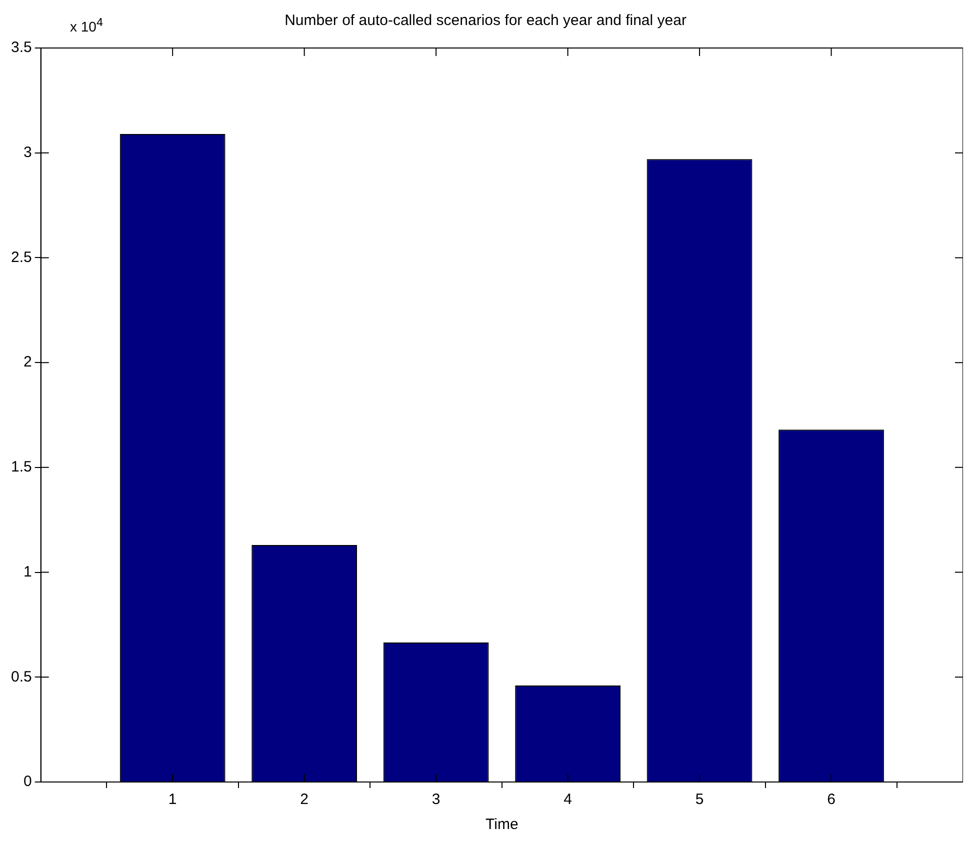 This screenshot has width=976, height=853. I want to click on x-tick-label: 2, so click(304, 799).